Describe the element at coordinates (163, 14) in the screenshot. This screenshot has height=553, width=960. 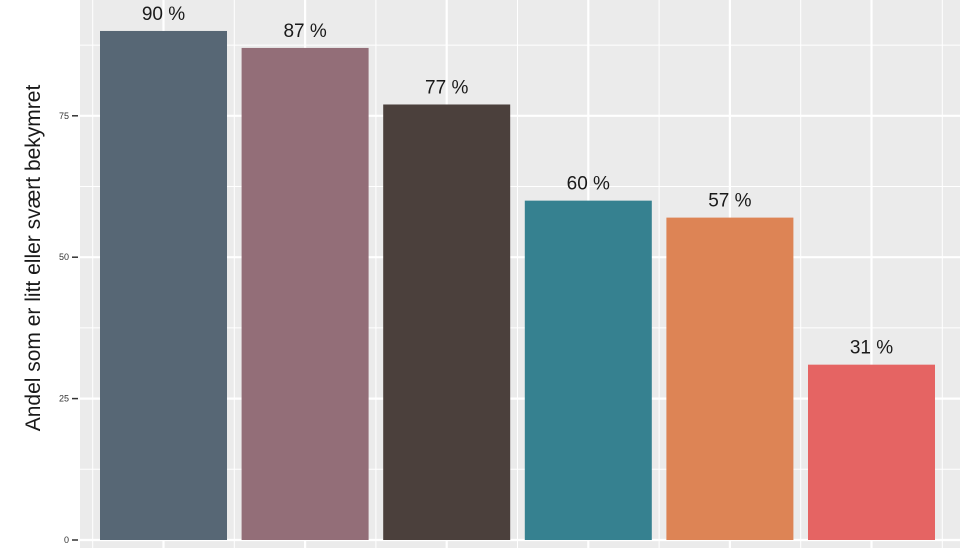
I see `data-label-0: 90 %` at that location.